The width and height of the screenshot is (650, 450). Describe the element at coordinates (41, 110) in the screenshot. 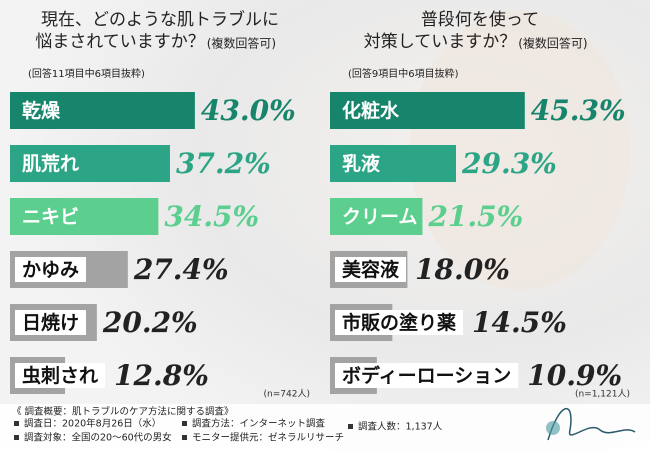

I see `category-label: 乾燥` at that location.